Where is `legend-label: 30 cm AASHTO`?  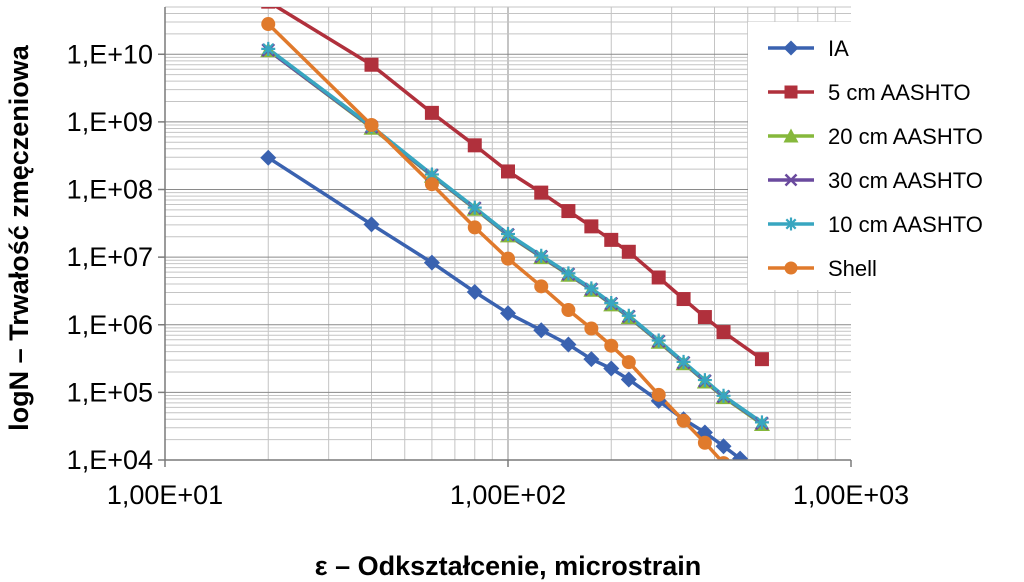 legend-label: 30 cm AASHTO is located at coordinates (905, 180).